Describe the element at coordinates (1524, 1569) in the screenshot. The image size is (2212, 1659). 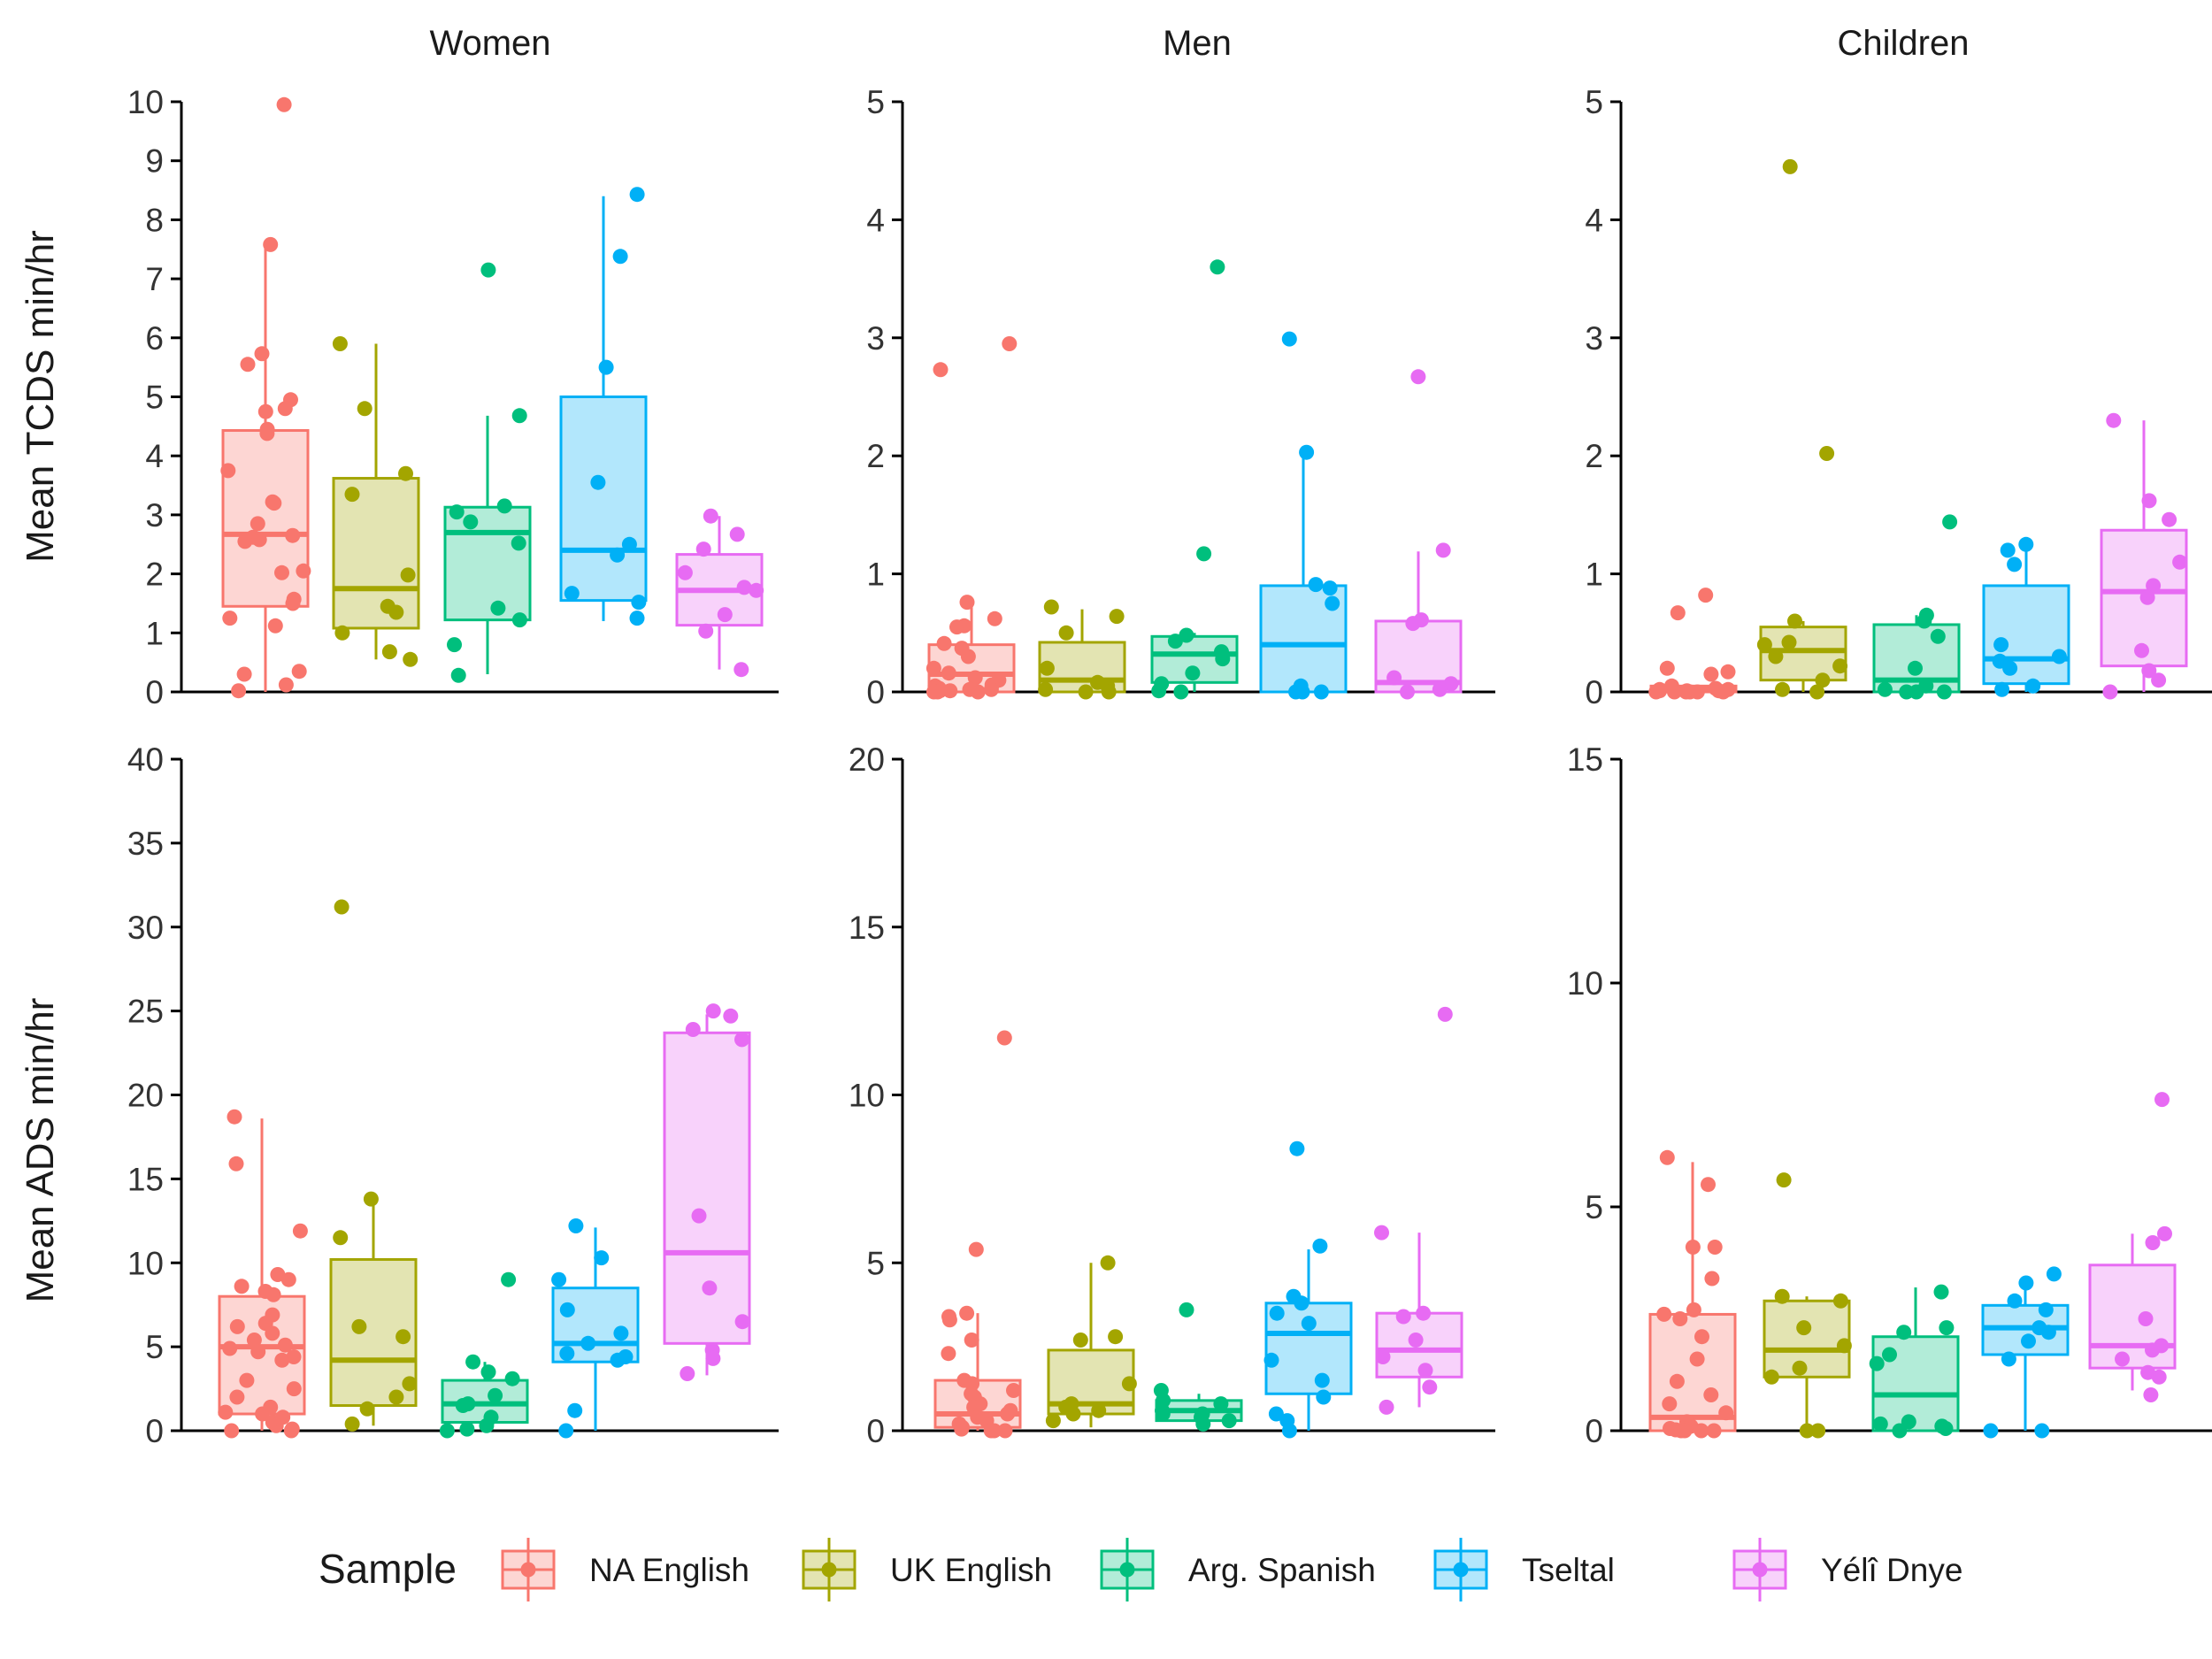
I see `legend-item-tseltal: Tseltal` at that location.